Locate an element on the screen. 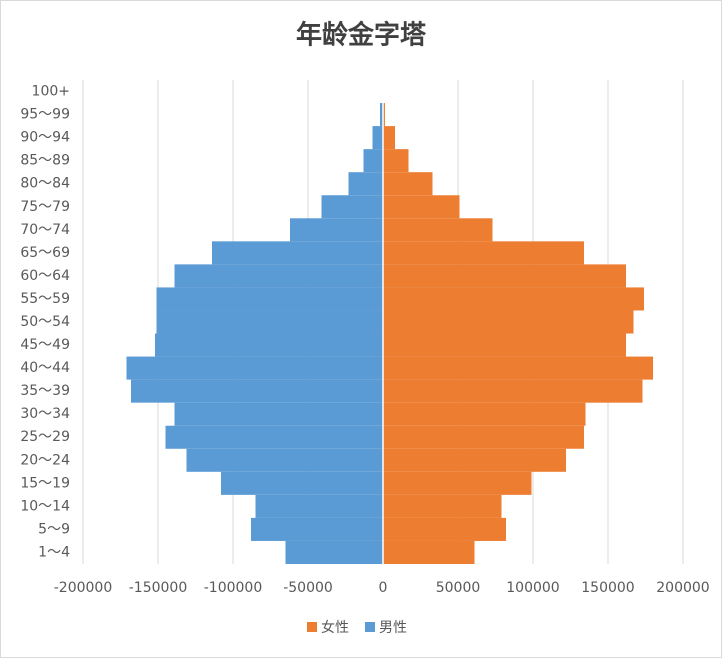 This screenshot has width=722, height=662. x-tick-label: -150000 is located at coordinates (158, 588).